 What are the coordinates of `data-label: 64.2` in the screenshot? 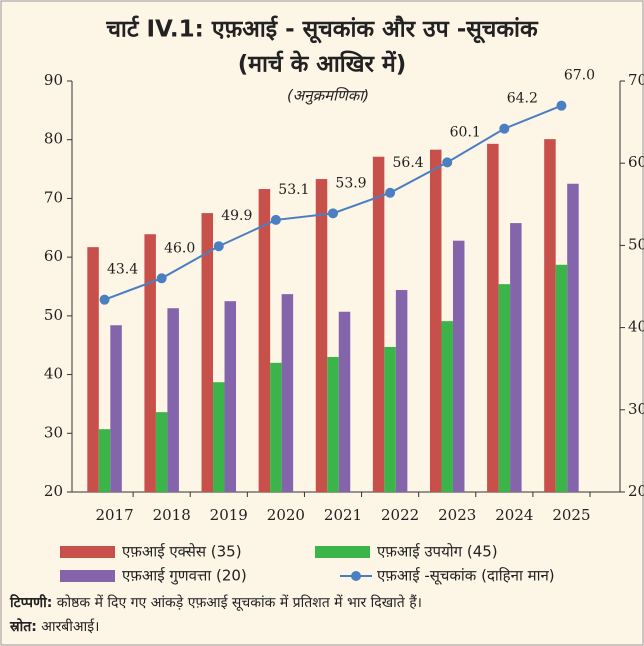 It's located at (522, 99).